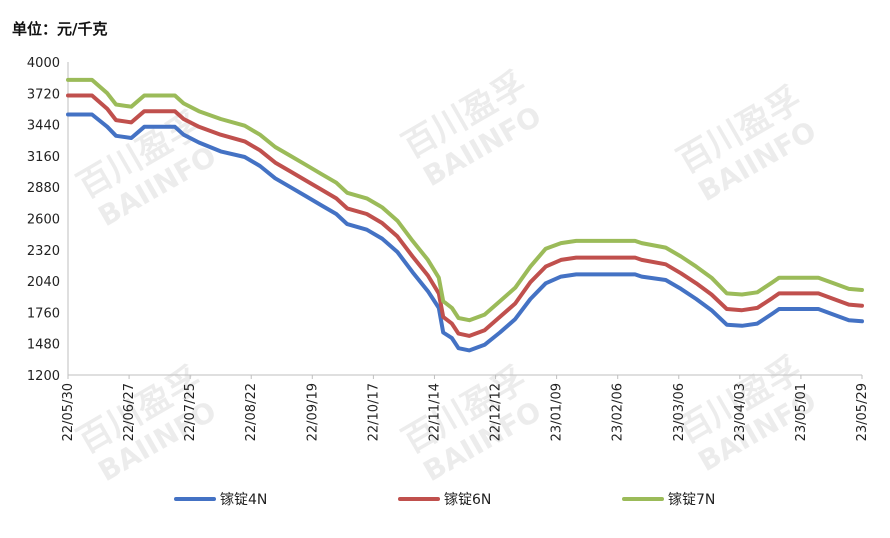  I want to click on y-tick-label: 2600, so click(43, 220).